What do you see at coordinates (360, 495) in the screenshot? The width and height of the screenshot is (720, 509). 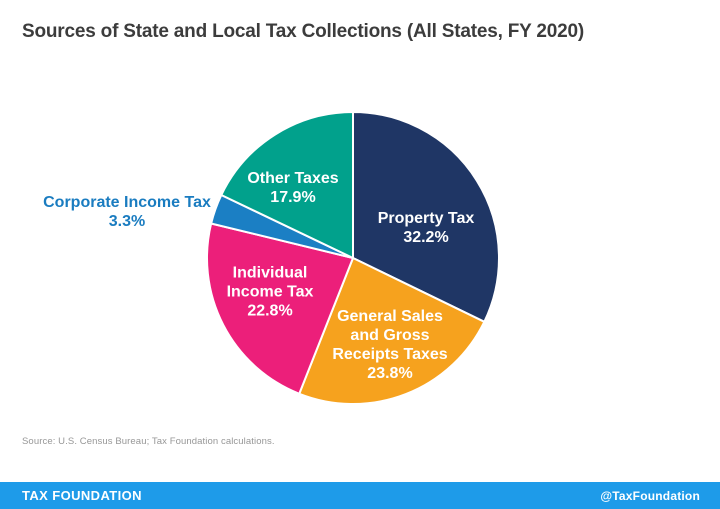 I see `footer-bar: TAX FOUNDATION @TaxFoundation` at bounding box center [360, 495].